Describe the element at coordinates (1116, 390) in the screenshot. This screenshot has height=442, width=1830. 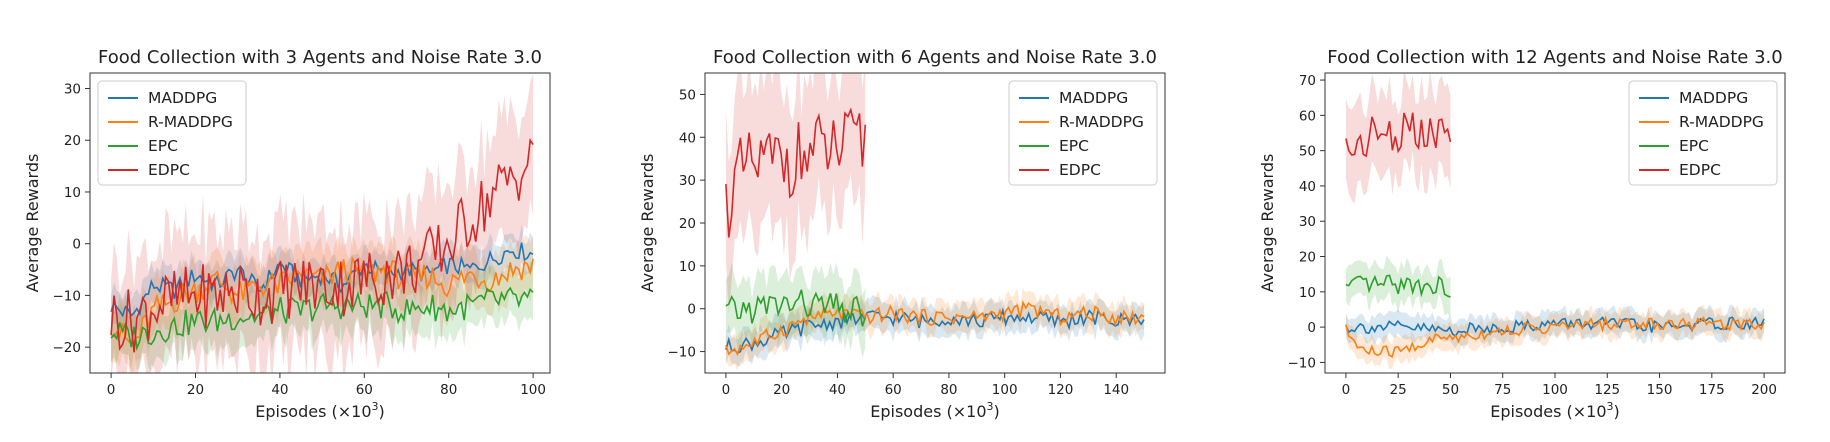
I see `x-tick-label: 140` at that location.